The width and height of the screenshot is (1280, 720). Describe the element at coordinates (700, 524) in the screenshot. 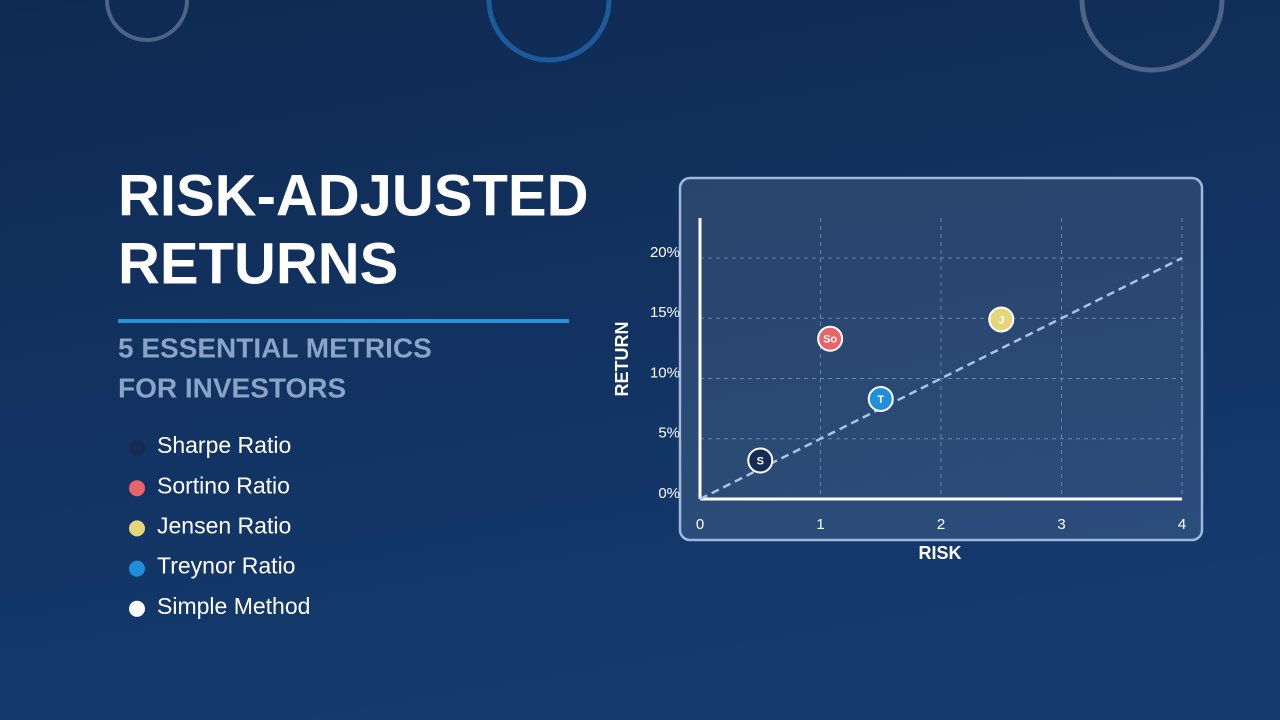

I see `x-tick-label: 0` at that location.